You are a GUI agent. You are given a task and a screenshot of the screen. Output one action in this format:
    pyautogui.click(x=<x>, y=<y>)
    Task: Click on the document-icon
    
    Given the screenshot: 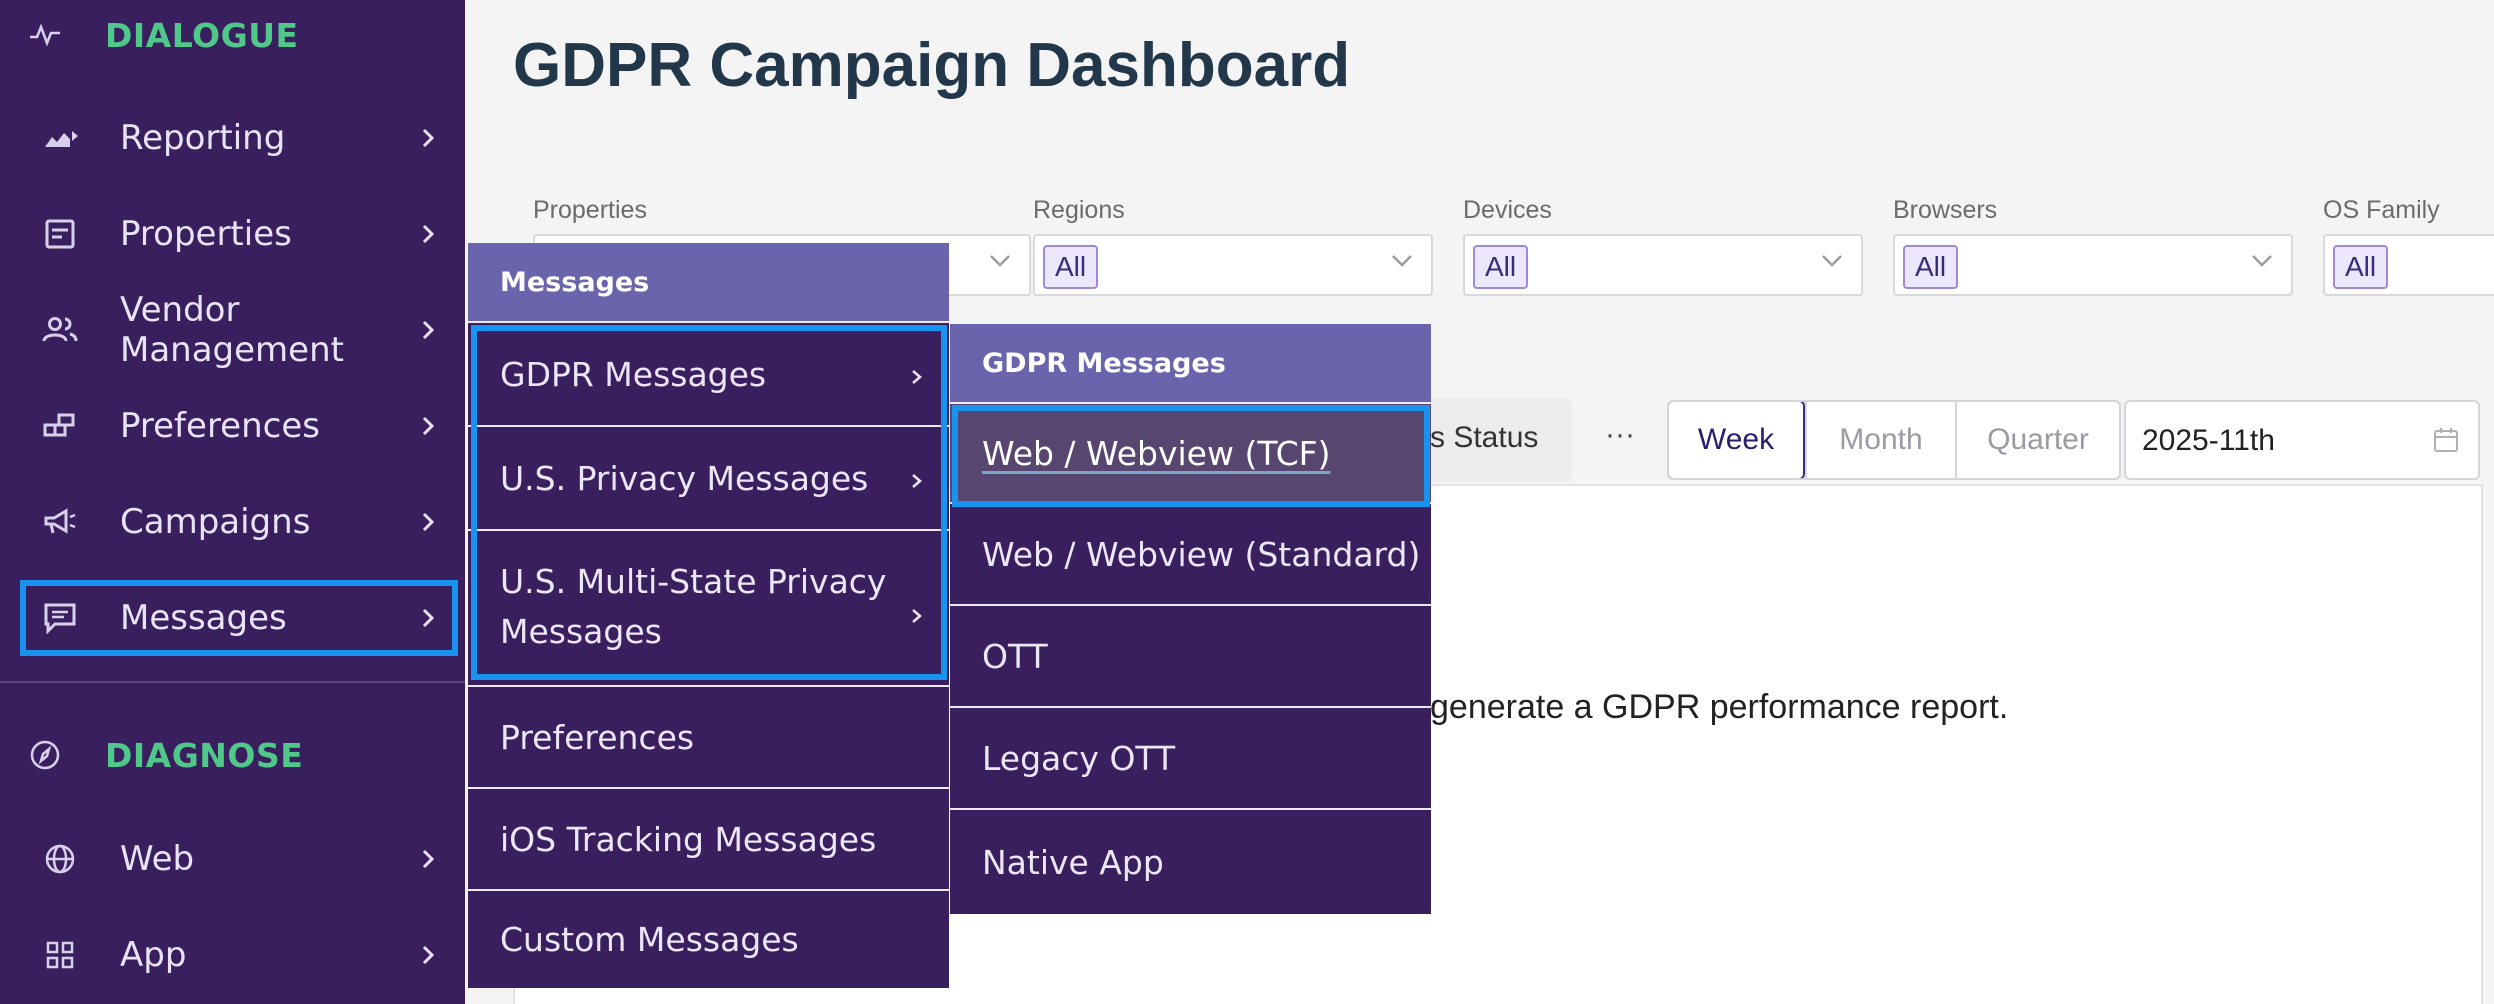 What is the action you would take?
    pyautogui.click(x=60, y=234)
    